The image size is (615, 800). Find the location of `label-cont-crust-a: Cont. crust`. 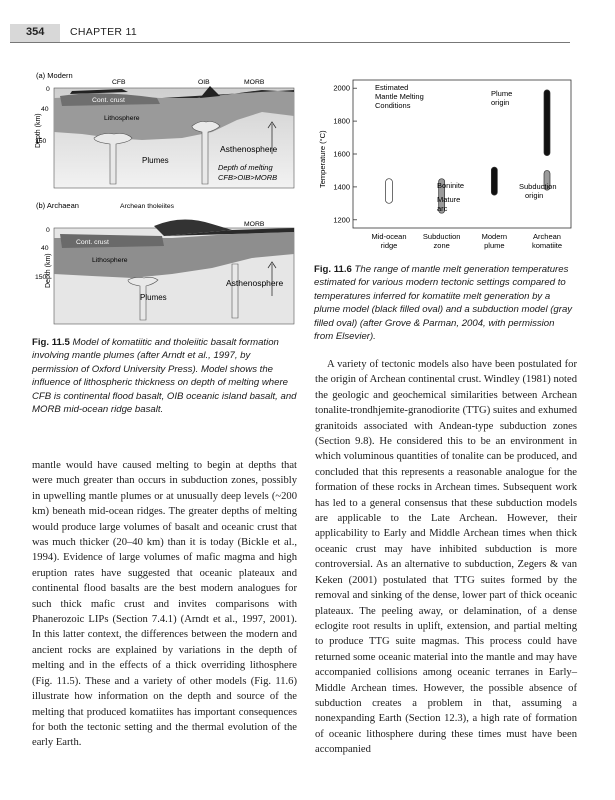

label-cont-crust-a: Cont. crust is located at coordinates (108, 100).